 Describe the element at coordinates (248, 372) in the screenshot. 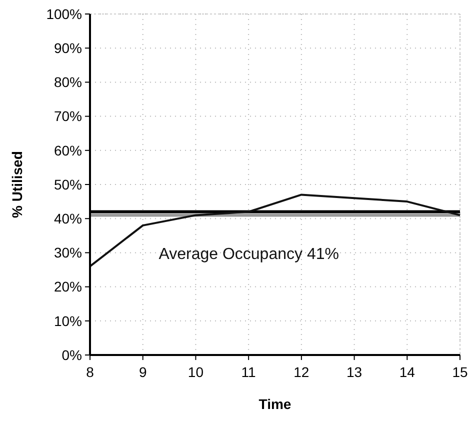

I see `x-tick-label: 11` at that location.